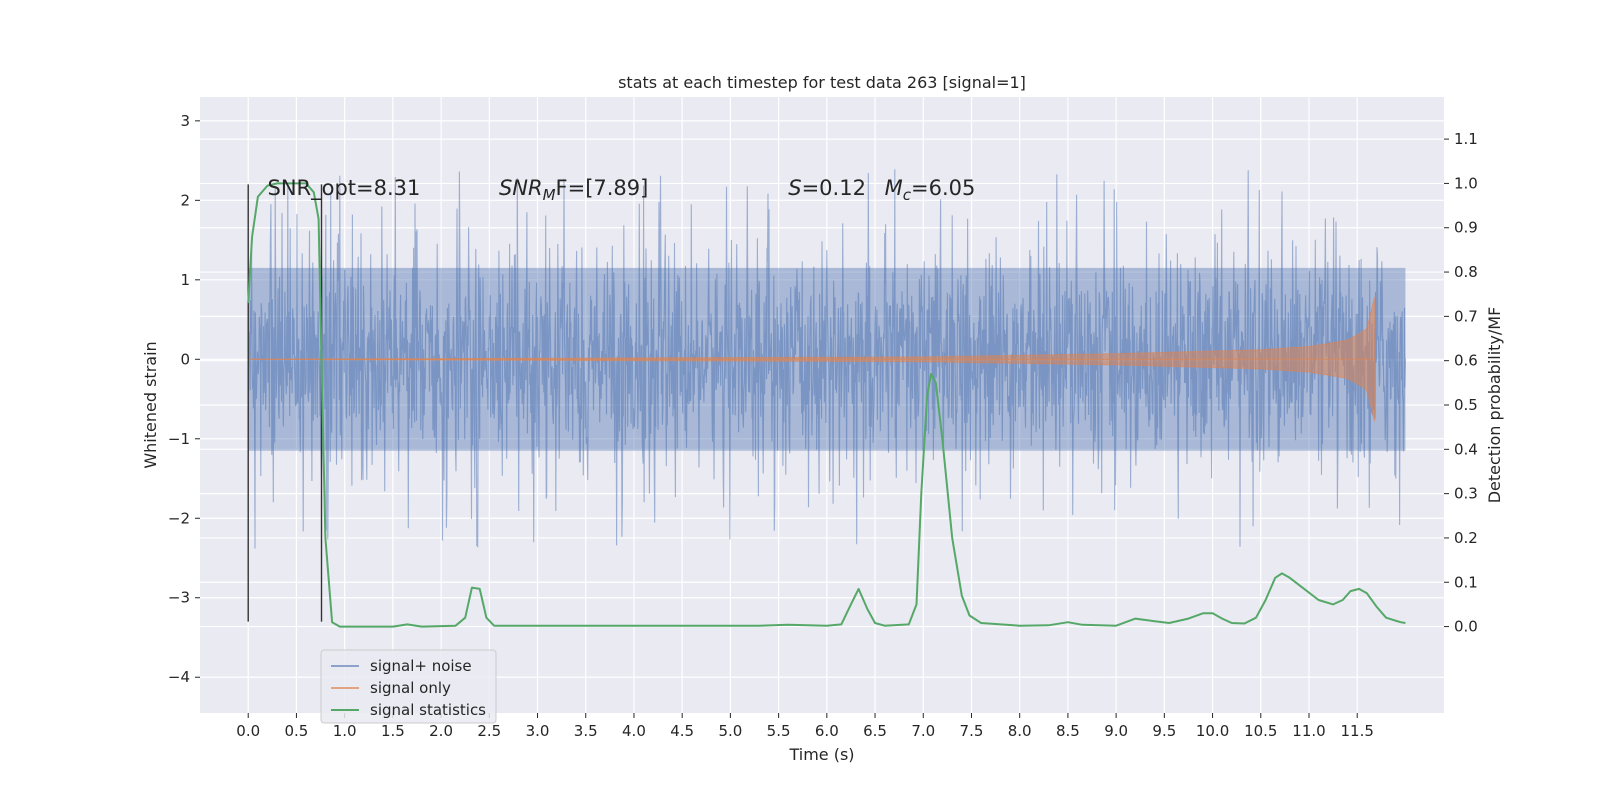 This screenshot has width=1600, height=800. What do you see at coordinates (185, 280) in the screenshot?
I see `y-tick-label: 1` at bounding box center [185, 280].